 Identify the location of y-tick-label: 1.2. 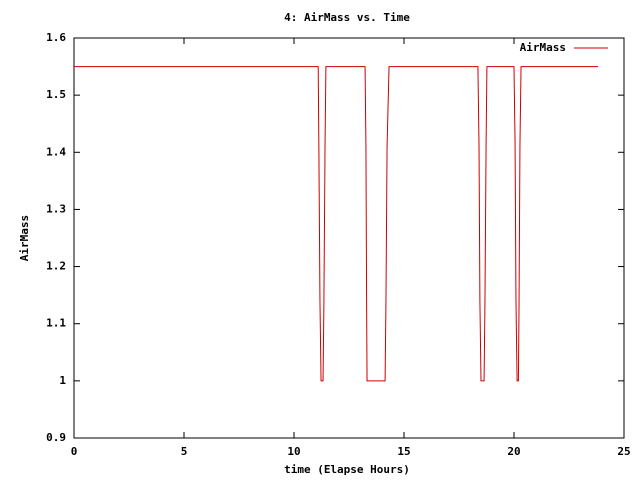
(56, 266).